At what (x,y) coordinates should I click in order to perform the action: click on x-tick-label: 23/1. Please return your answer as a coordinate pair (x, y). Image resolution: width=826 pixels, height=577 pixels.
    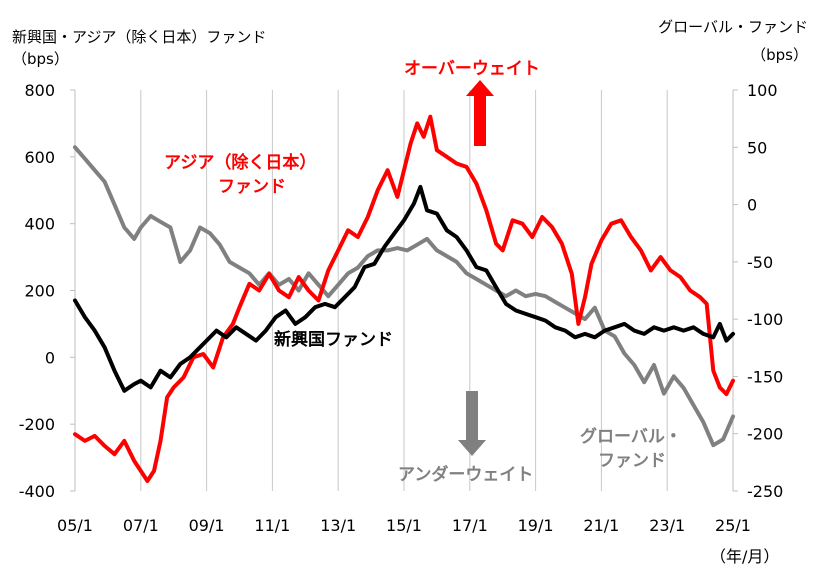
    Looking at the image, I should click on (667, 525).